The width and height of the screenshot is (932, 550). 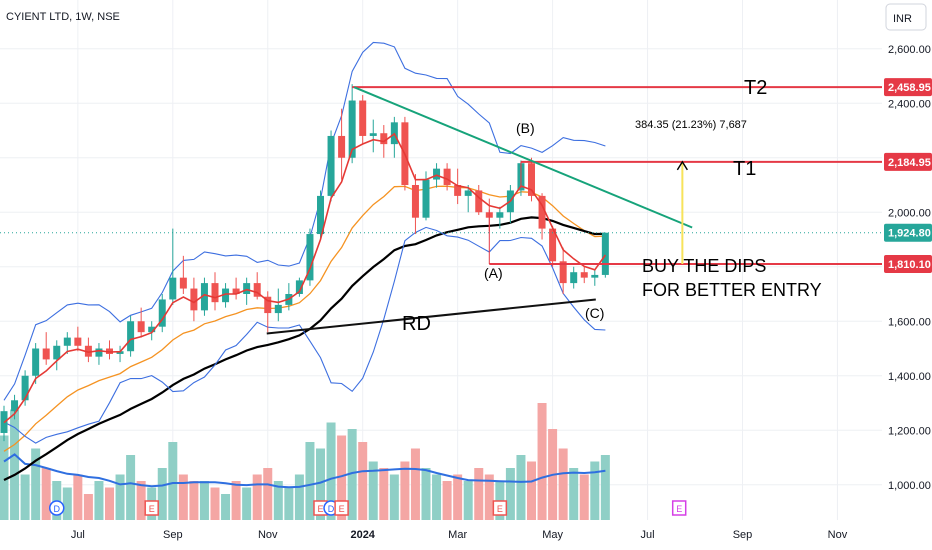 What do you see at coordinates (909, 234) in the screenshot?
I see `price-tag-label: 1,924.80` at bounding box center [909, 234].